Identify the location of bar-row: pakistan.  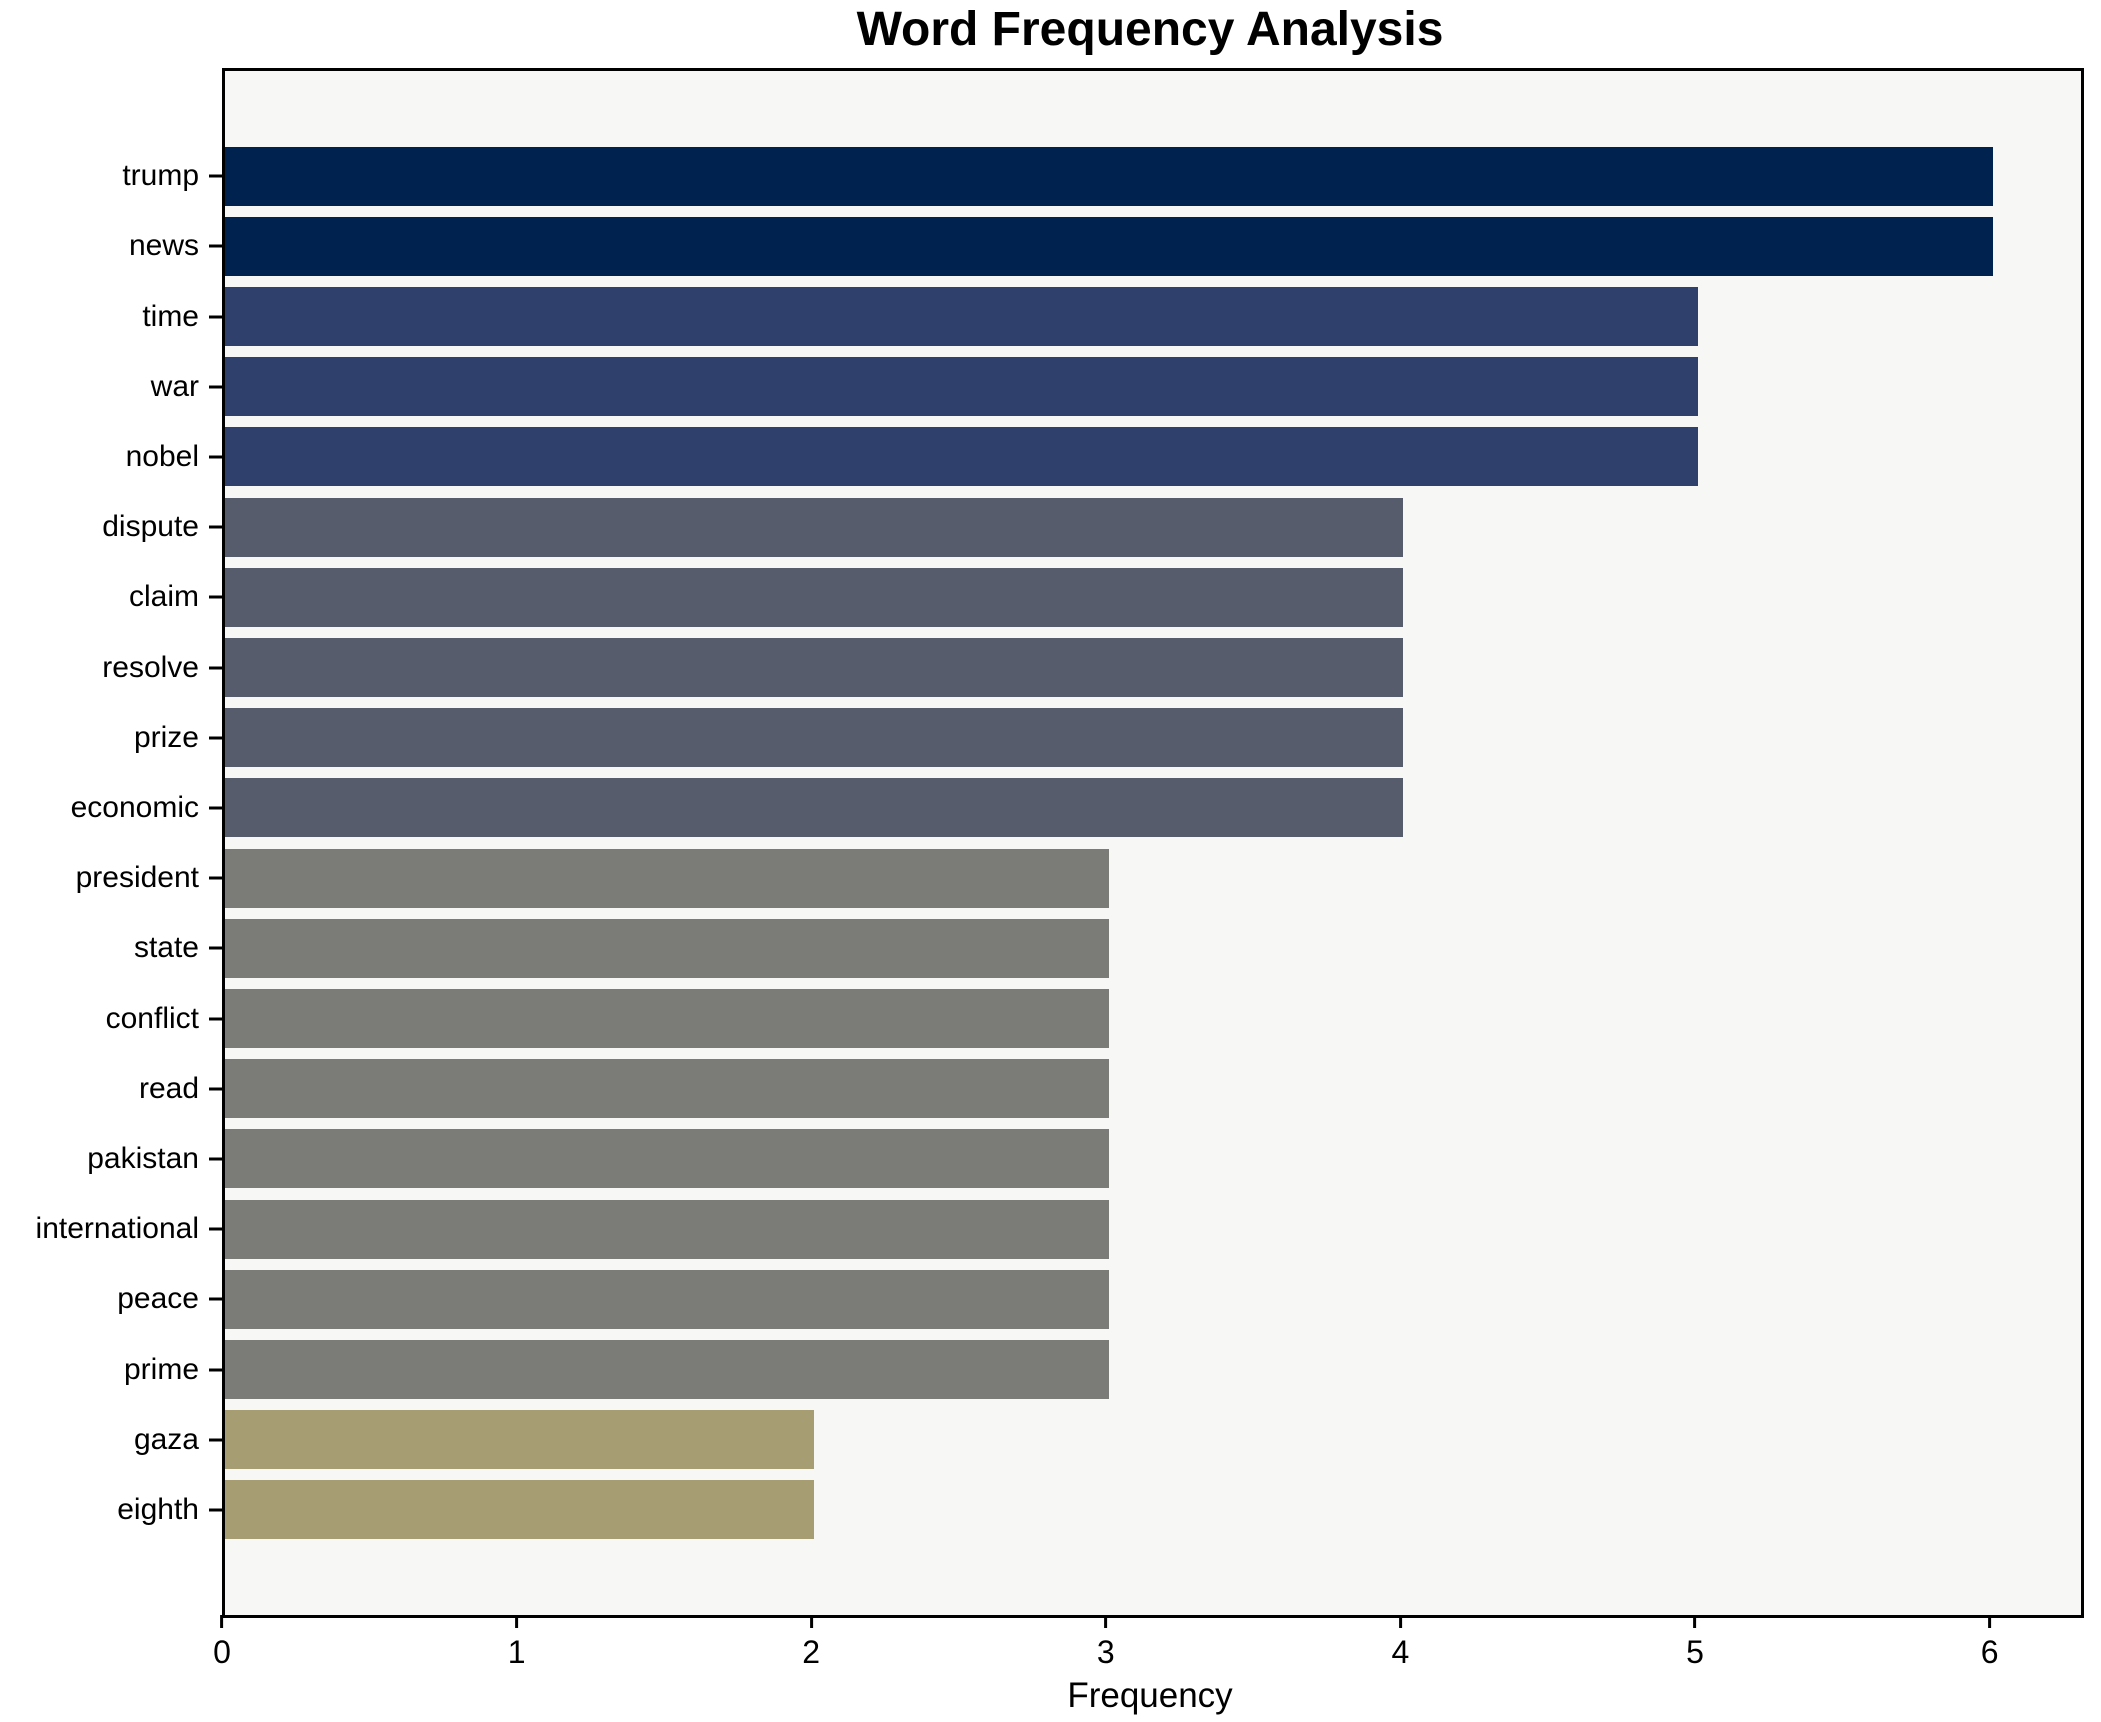
(1084, 1159).